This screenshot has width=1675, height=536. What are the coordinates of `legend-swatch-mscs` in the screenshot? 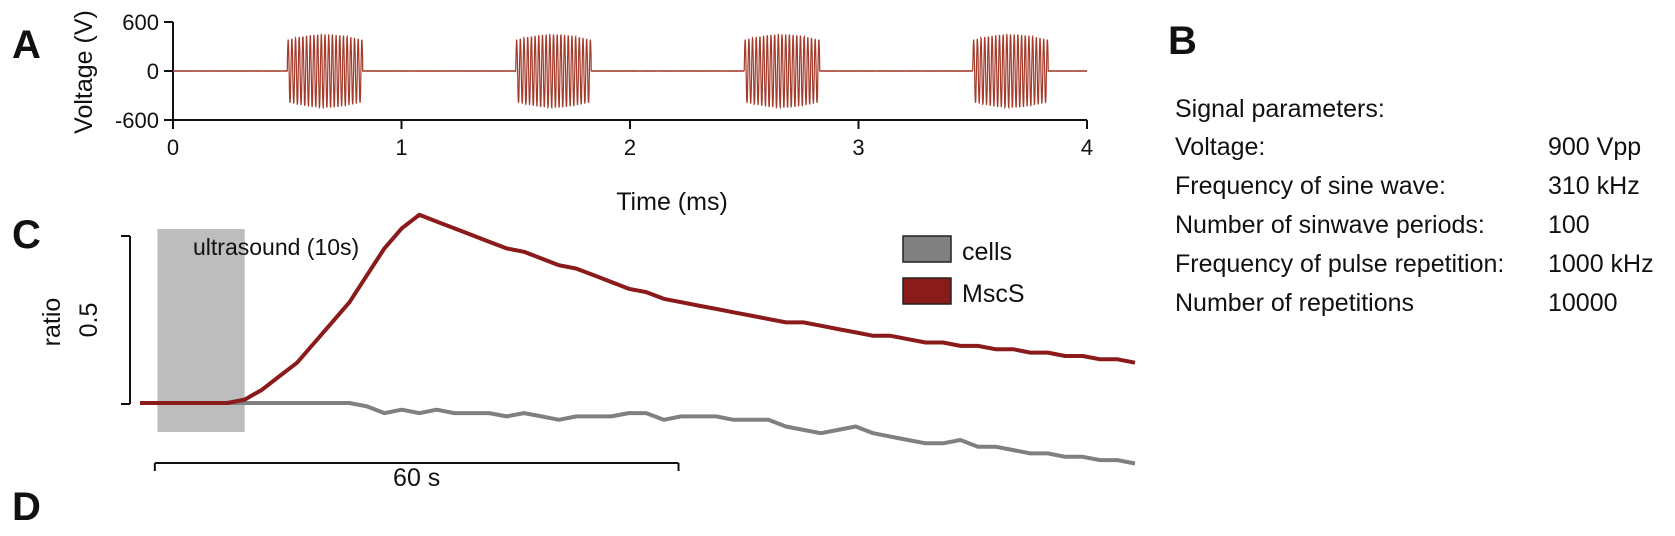 It's located at (927, 291).